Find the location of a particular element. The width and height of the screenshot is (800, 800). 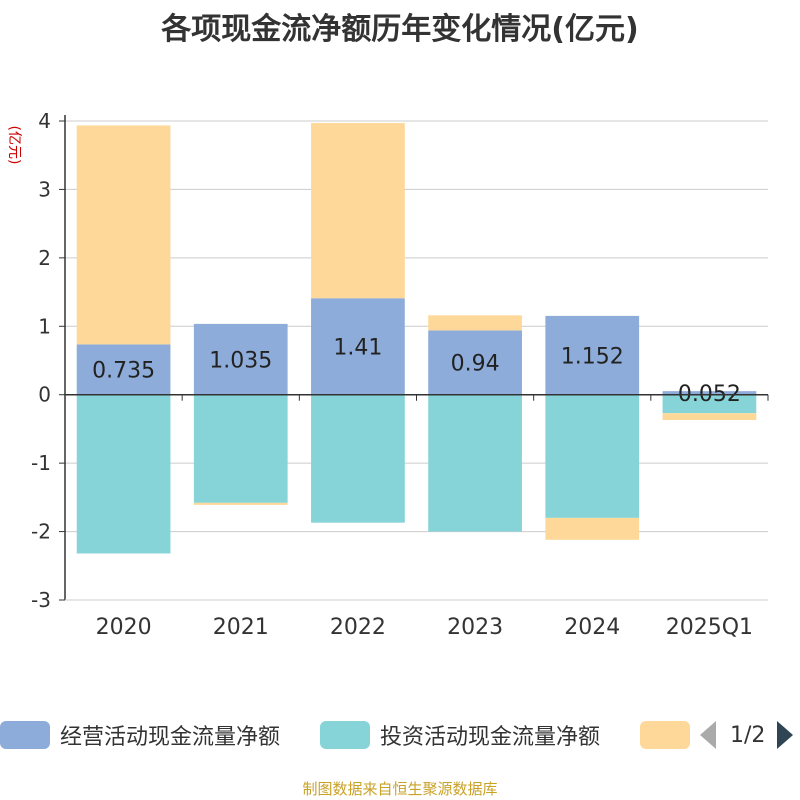

data-label: 1.152 is located at coordinates (592, 356).